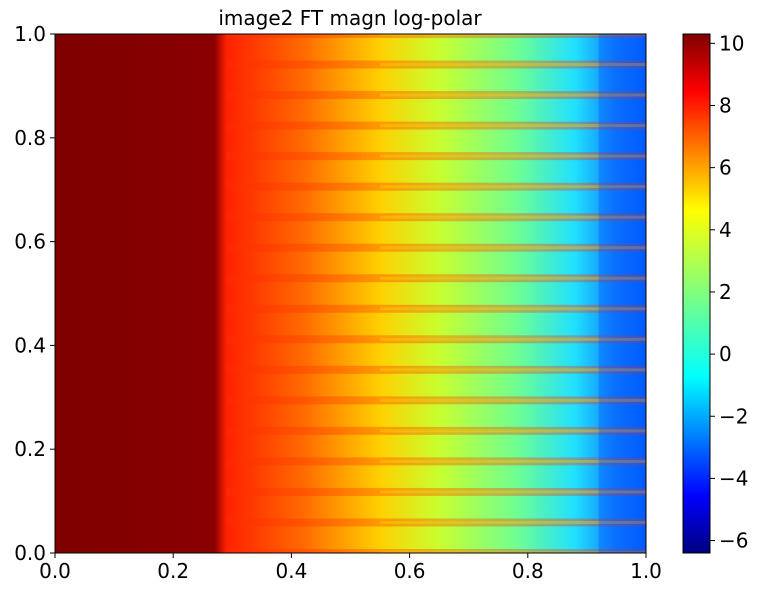 The height and width of the screenshot is (593, 761). What do you see at coordinates (528, 571) in the screenshot?
I see `x-tick-label: 0.8` at bounding box center [528, 571].